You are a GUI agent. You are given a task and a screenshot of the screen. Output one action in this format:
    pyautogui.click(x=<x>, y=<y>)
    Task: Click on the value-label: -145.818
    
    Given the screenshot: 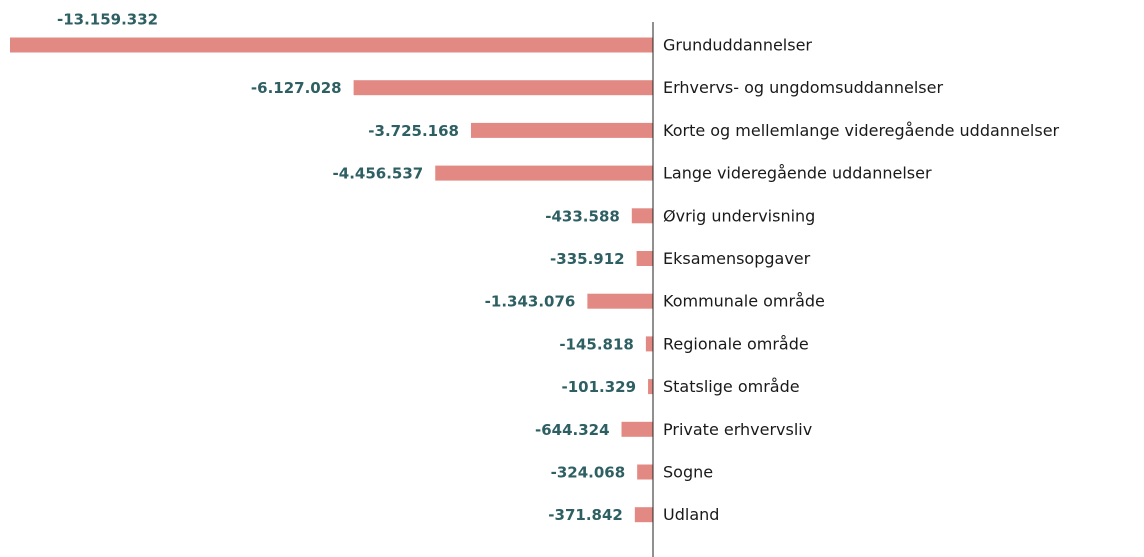 What is the action you would take?
    pyautogui.click(x=596, y=344)
    